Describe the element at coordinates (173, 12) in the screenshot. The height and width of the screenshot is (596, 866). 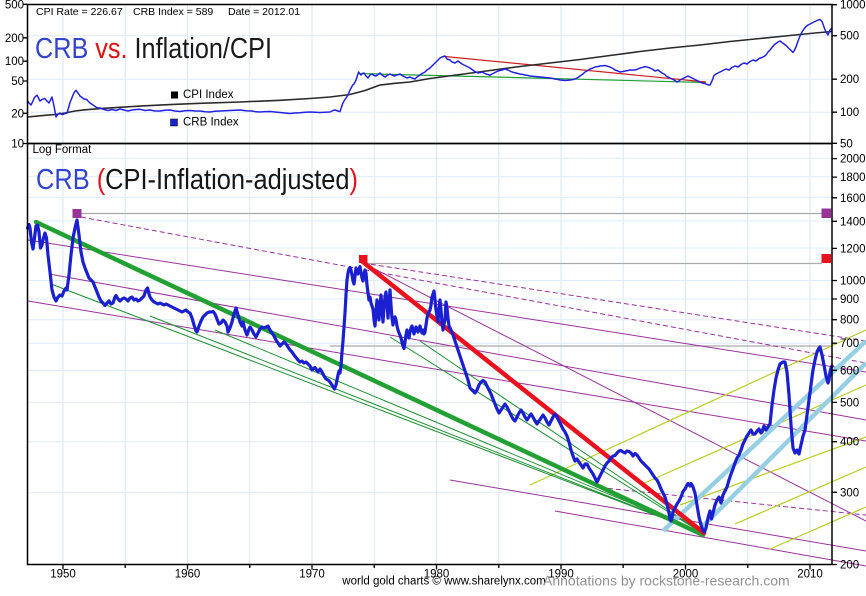
I see `svg-text: CRB Index = 589` at that location.